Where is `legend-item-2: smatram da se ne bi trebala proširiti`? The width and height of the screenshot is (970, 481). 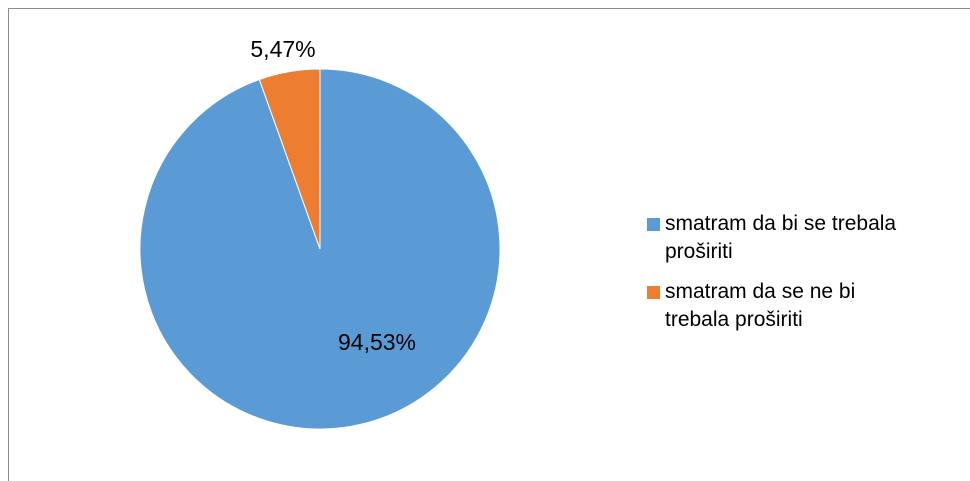 legend-item-2: smatram da se ne bi trebala proširiti is located at coordinates (807, 306).